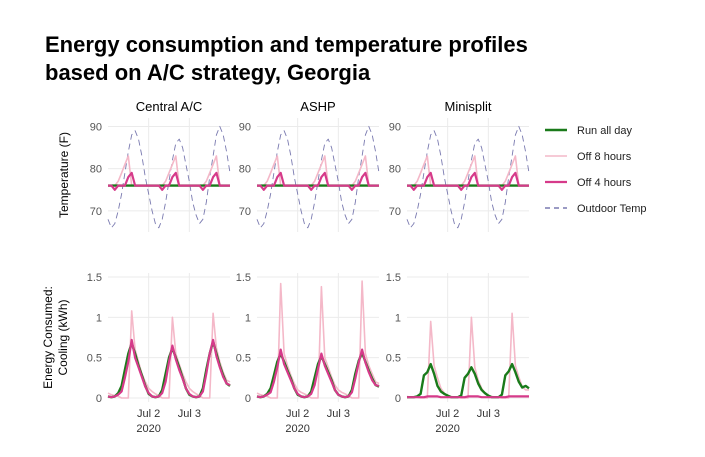 The width and height of the screenshot is (705, 457). I want to click on y-axis-label-line: Temperature (F), so click(64, 175).